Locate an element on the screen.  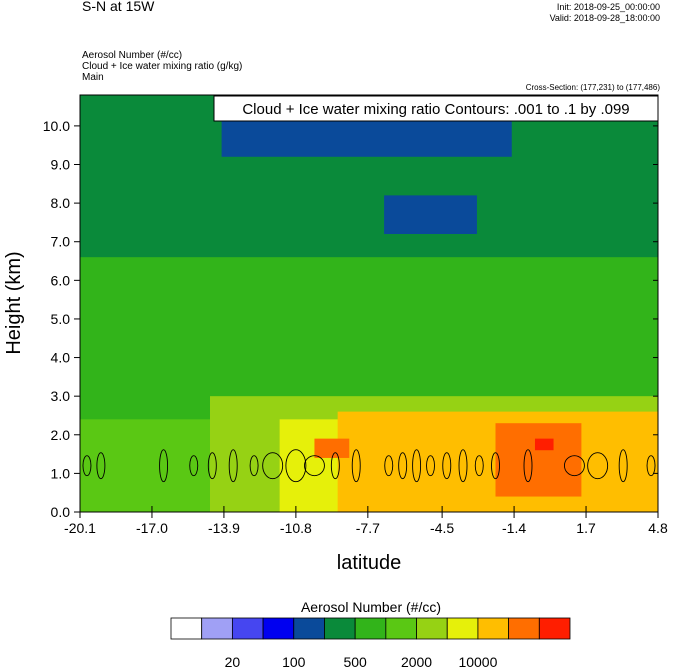
y-tick-label-0: 0.0 is located at coordinates (61, 512).